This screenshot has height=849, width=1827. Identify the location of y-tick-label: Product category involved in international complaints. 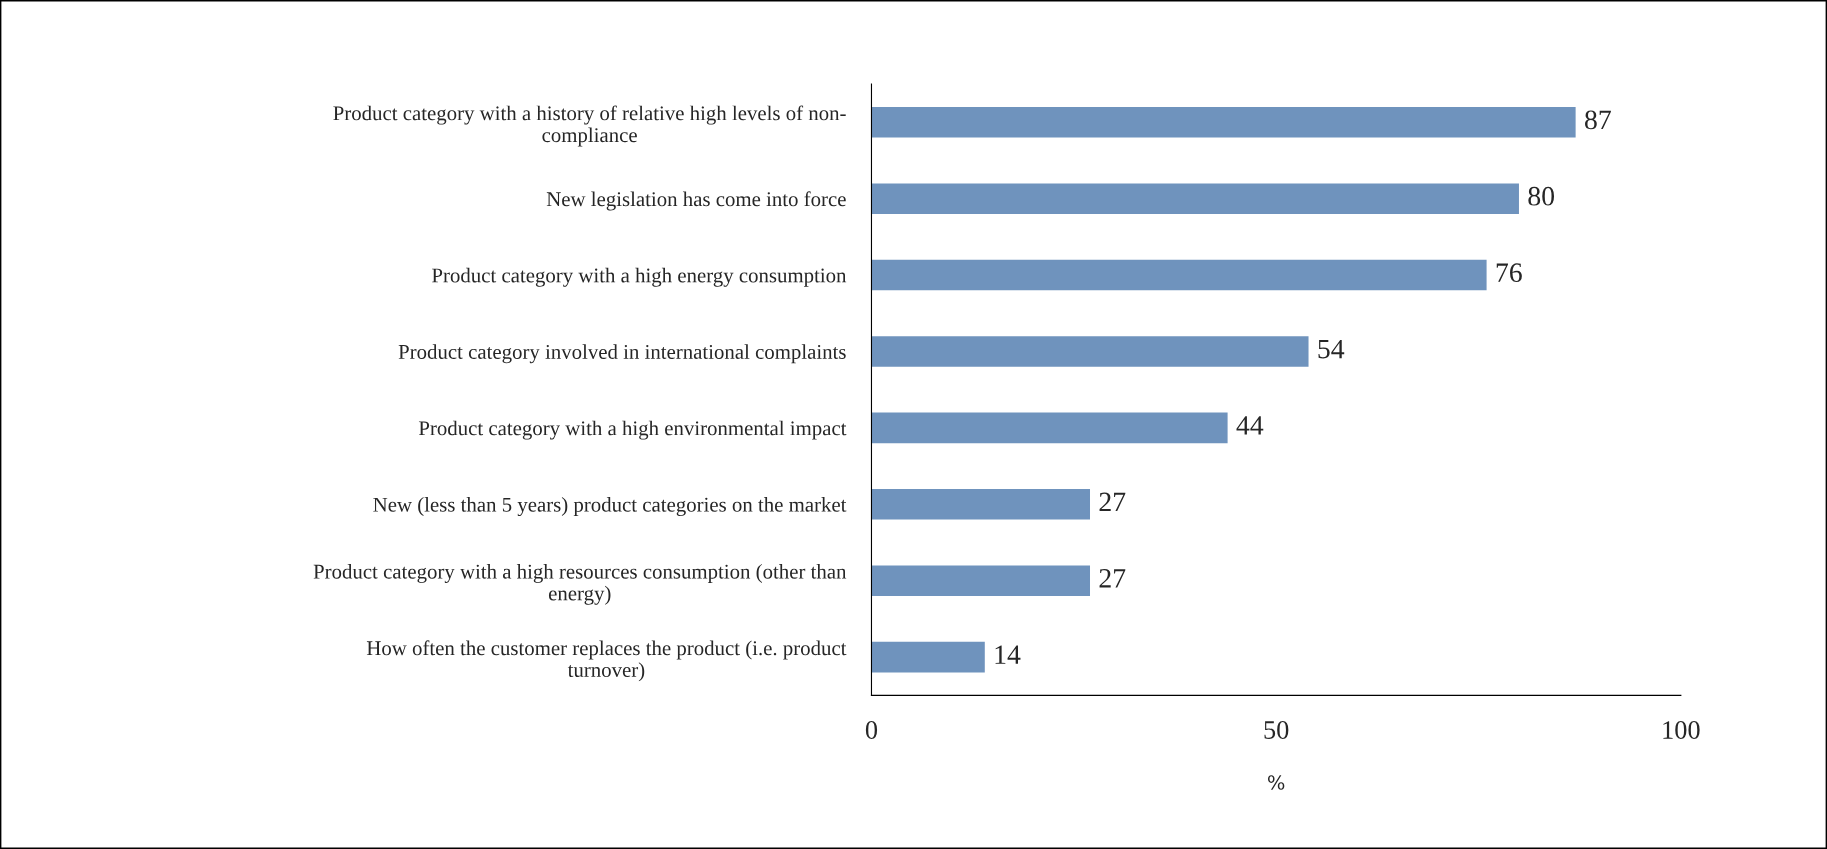
(622, 354).